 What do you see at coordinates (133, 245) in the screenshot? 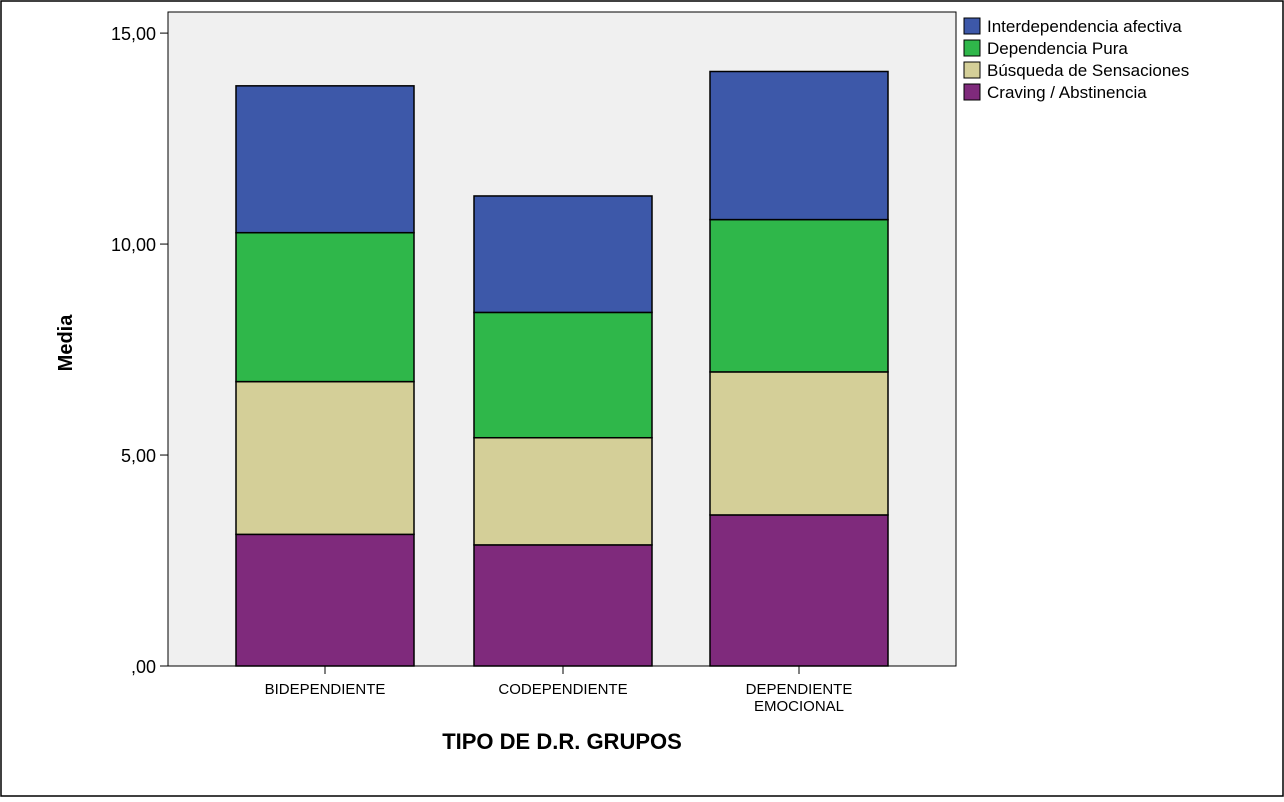
I see `y-tick-label: 10,00` at bounding box center [133, 245].